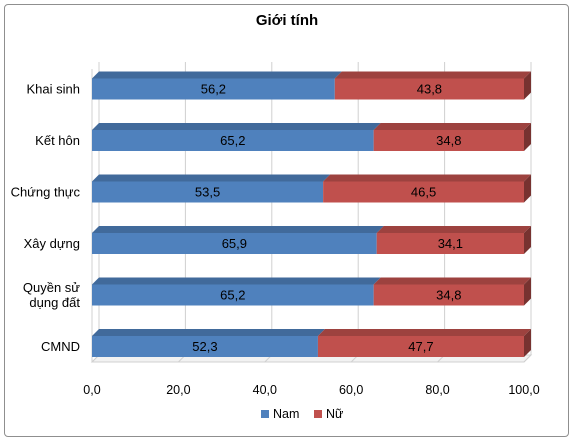 The height and width of the screenshot is (443, 575). I want to click on x-tick-label: 60,0, so click(351, 390).